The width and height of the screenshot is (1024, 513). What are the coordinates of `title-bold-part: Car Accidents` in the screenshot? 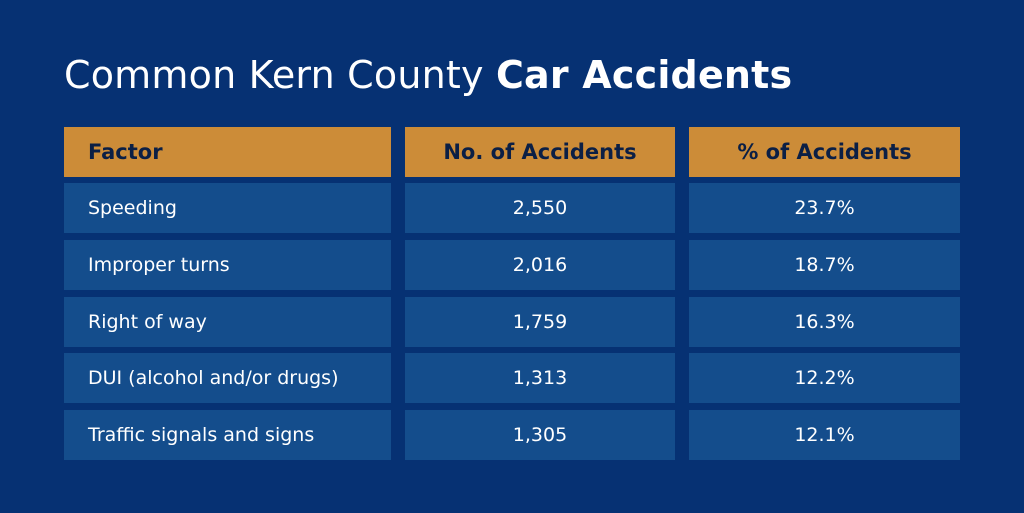 It's located at (644, 75).